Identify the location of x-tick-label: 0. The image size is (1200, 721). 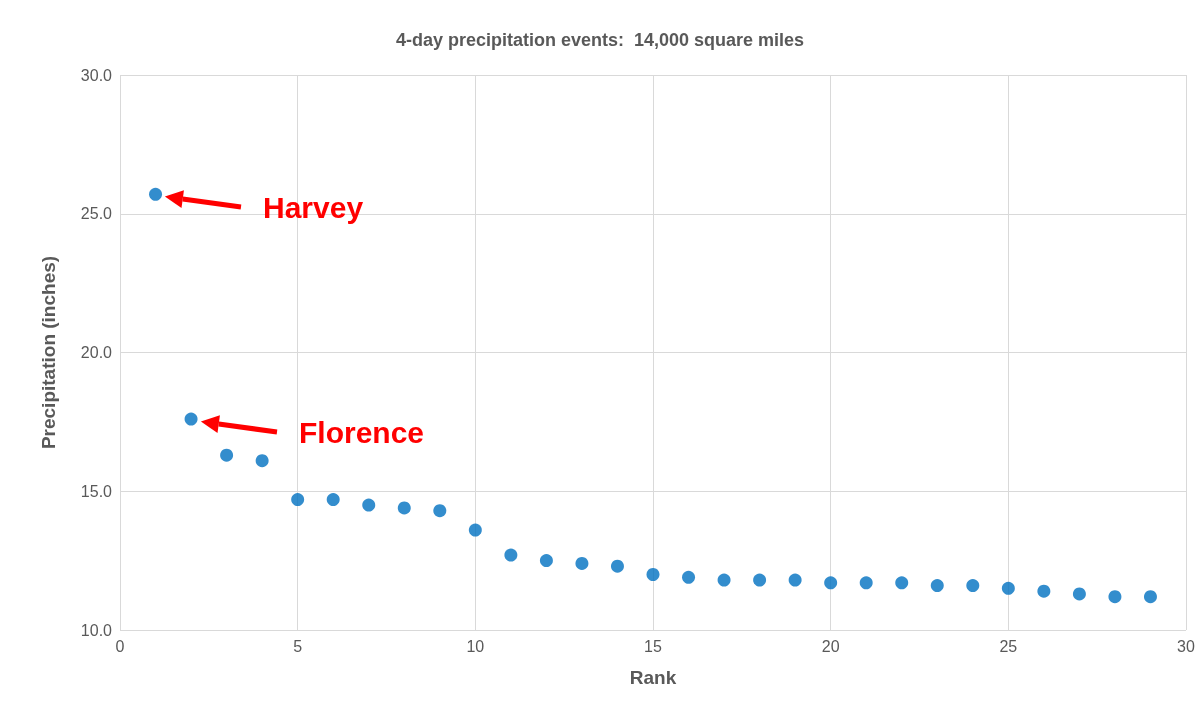
(120, 646).